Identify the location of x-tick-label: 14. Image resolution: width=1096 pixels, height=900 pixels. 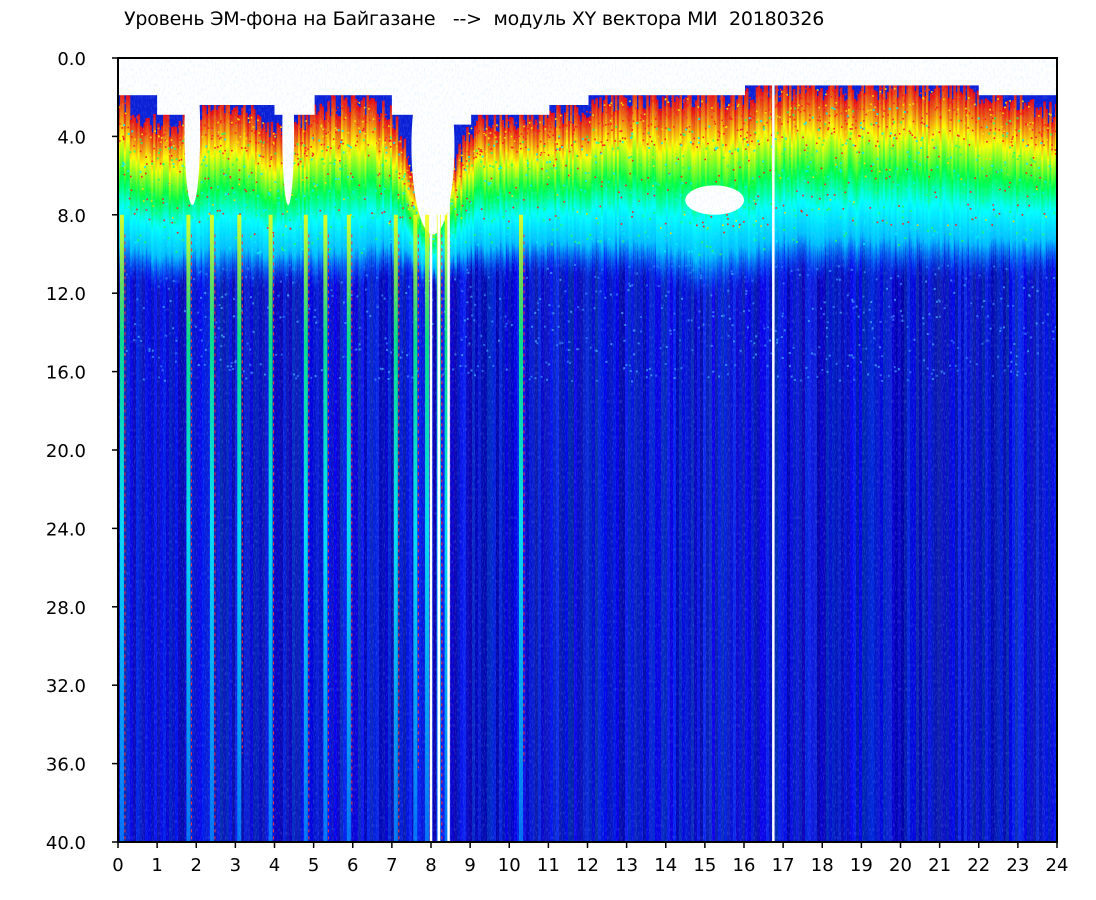
(665, 865).